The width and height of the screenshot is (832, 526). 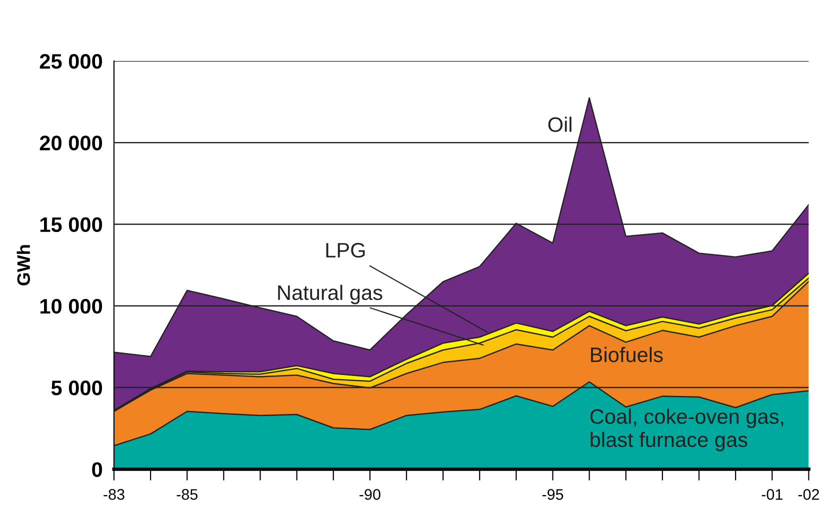 I want to click on y-tick-label: 15 000, so click(x=71, y=224).